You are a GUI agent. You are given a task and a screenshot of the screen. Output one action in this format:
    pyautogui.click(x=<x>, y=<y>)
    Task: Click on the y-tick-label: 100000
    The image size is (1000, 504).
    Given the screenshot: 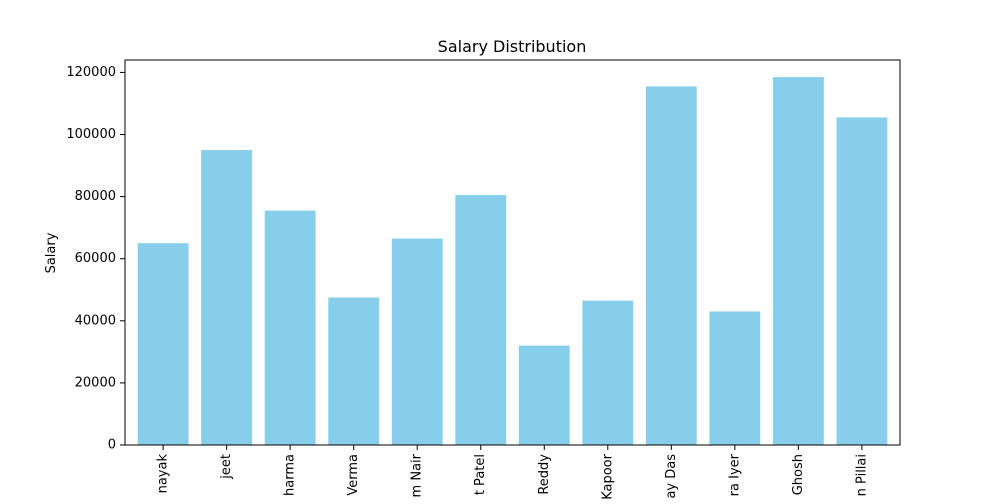 What is the action you would take?
    pyautogui.click(x=91, y=134)
    